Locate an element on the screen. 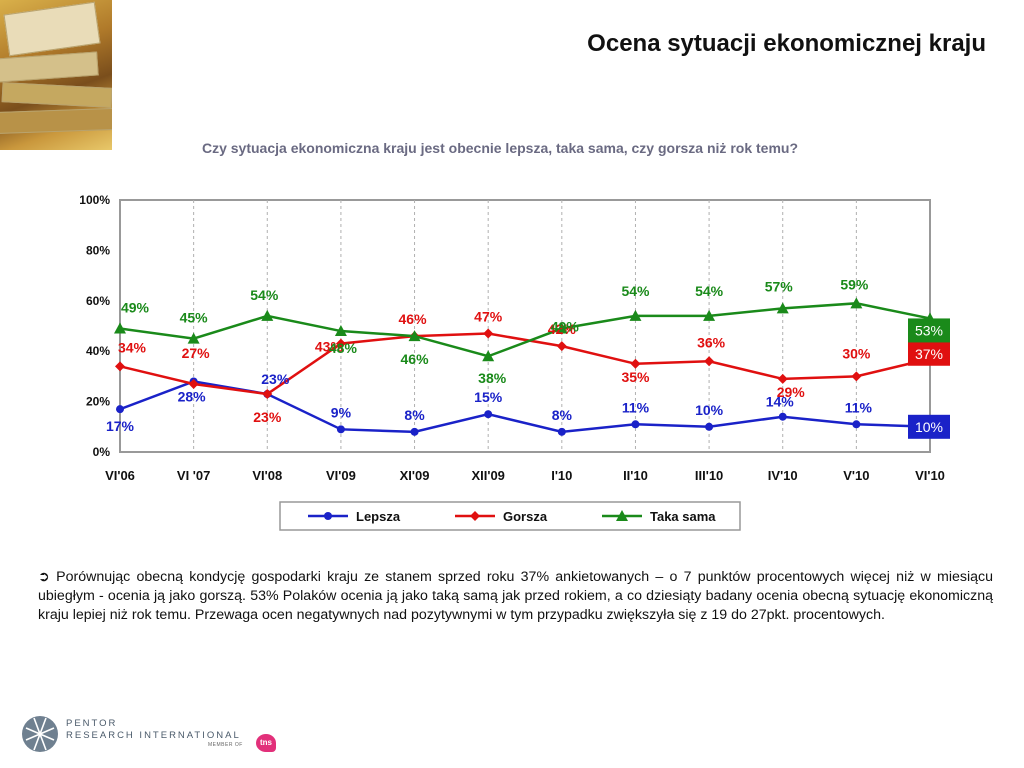 The width and height of the screenshot is (1024, 768). data-label: 36% is located at coordinates (711, 342).